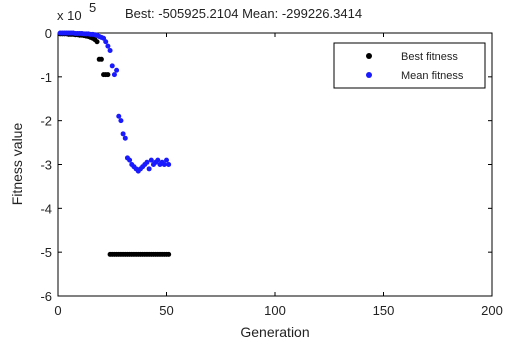  Describe the element at coordinates (17, 164) in the screenshot. I see `y-axis-label: Fitness value` at that location.